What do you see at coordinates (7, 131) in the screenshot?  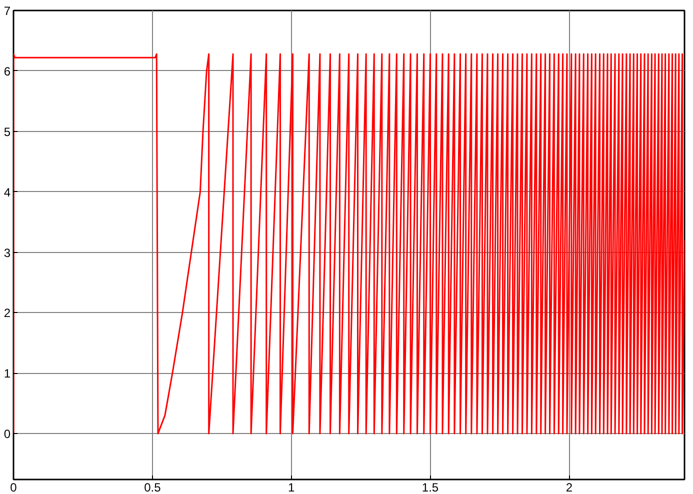 I see `y-tick-label: 5` at bounding box center [7, 131].